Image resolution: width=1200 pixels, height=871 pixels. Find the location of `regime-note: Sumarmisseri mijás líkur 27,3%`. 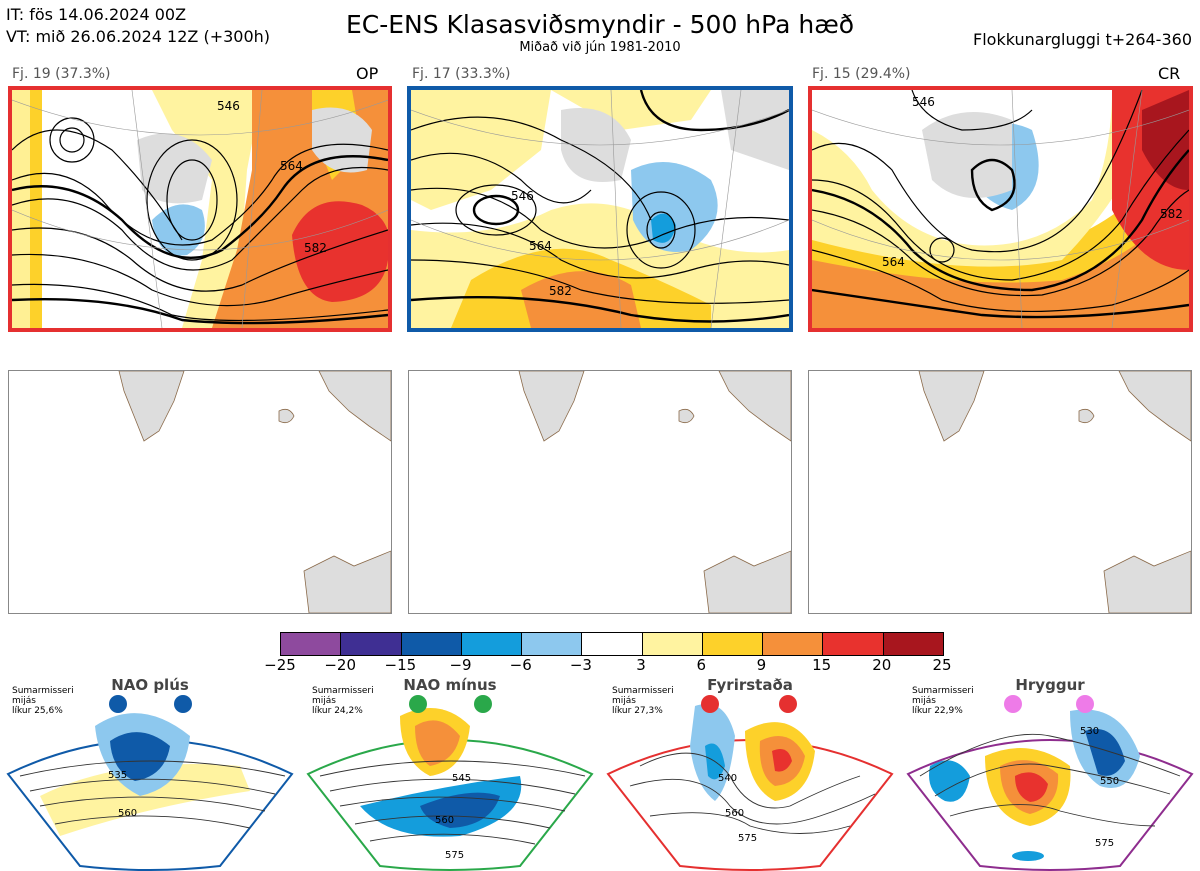

regime-note: Sumarmisseri mijás líkur 27,3% is located at coordinates (643, 701).